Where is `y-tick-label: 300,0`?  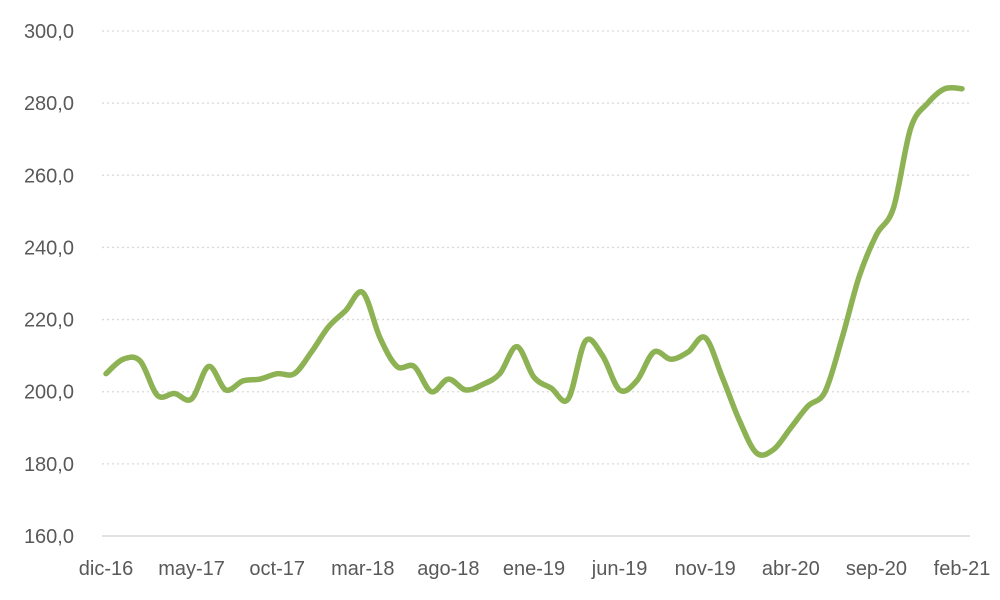
y-tick-label: 300,0 is located at coordinates (49, 32).